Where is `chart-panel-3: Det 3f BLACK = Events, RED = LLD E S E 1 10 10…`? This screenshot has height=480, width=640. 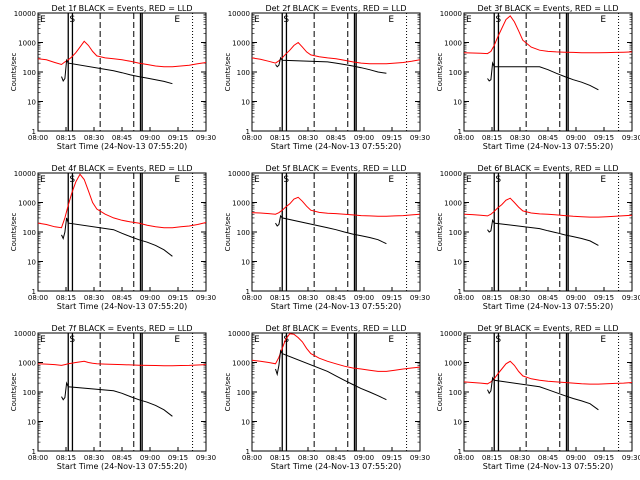 chart-panel-3: Det 3f BLACK = Events, RED = LLD E S E 1 10 10… is located at coordinates (538, 77).